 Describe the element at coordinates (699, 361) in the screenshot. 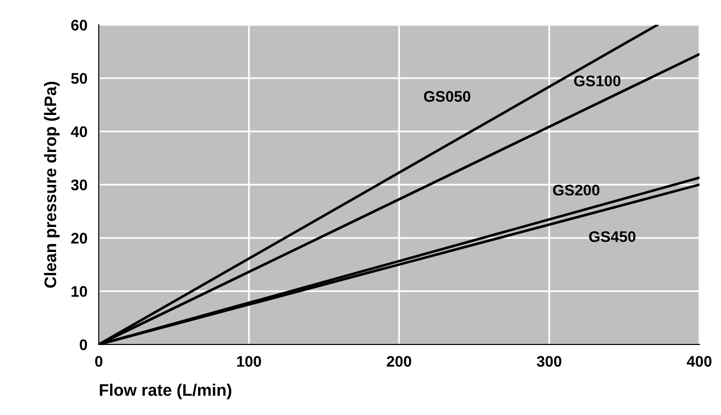

I see `x-tick-label: 400` at that location.